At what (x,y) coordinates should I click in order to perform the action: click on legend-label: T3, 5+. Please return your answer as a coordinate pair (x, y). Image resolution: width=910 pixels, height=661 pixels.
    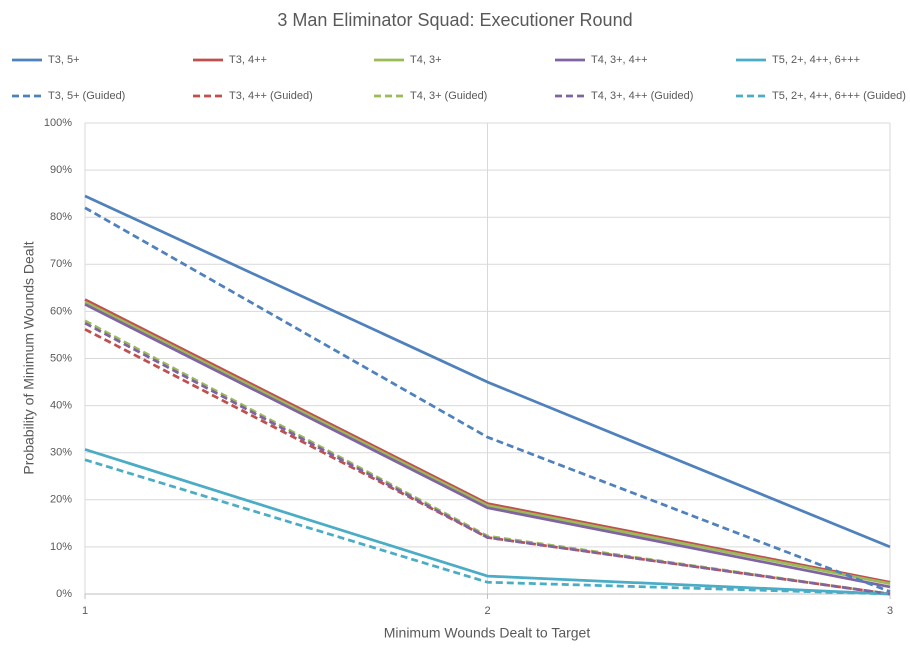
    Looking at the image, I should click on (64, 60).